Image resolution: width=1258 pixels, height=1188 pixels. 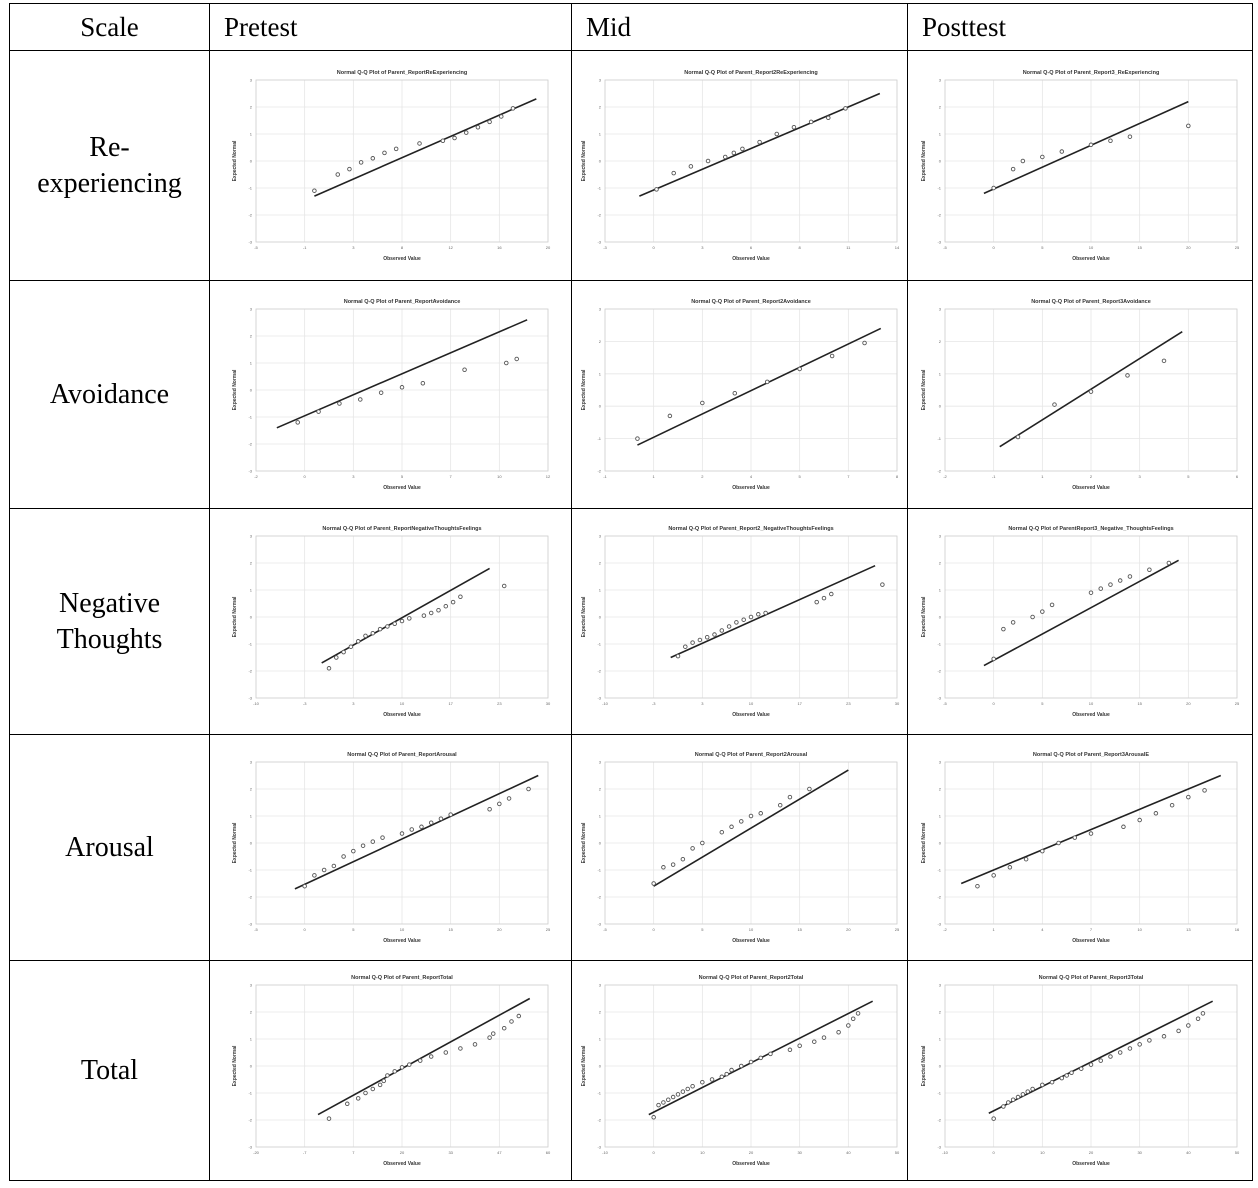 I want to click on x-tick-label: 30, so click(x=896, y=703).